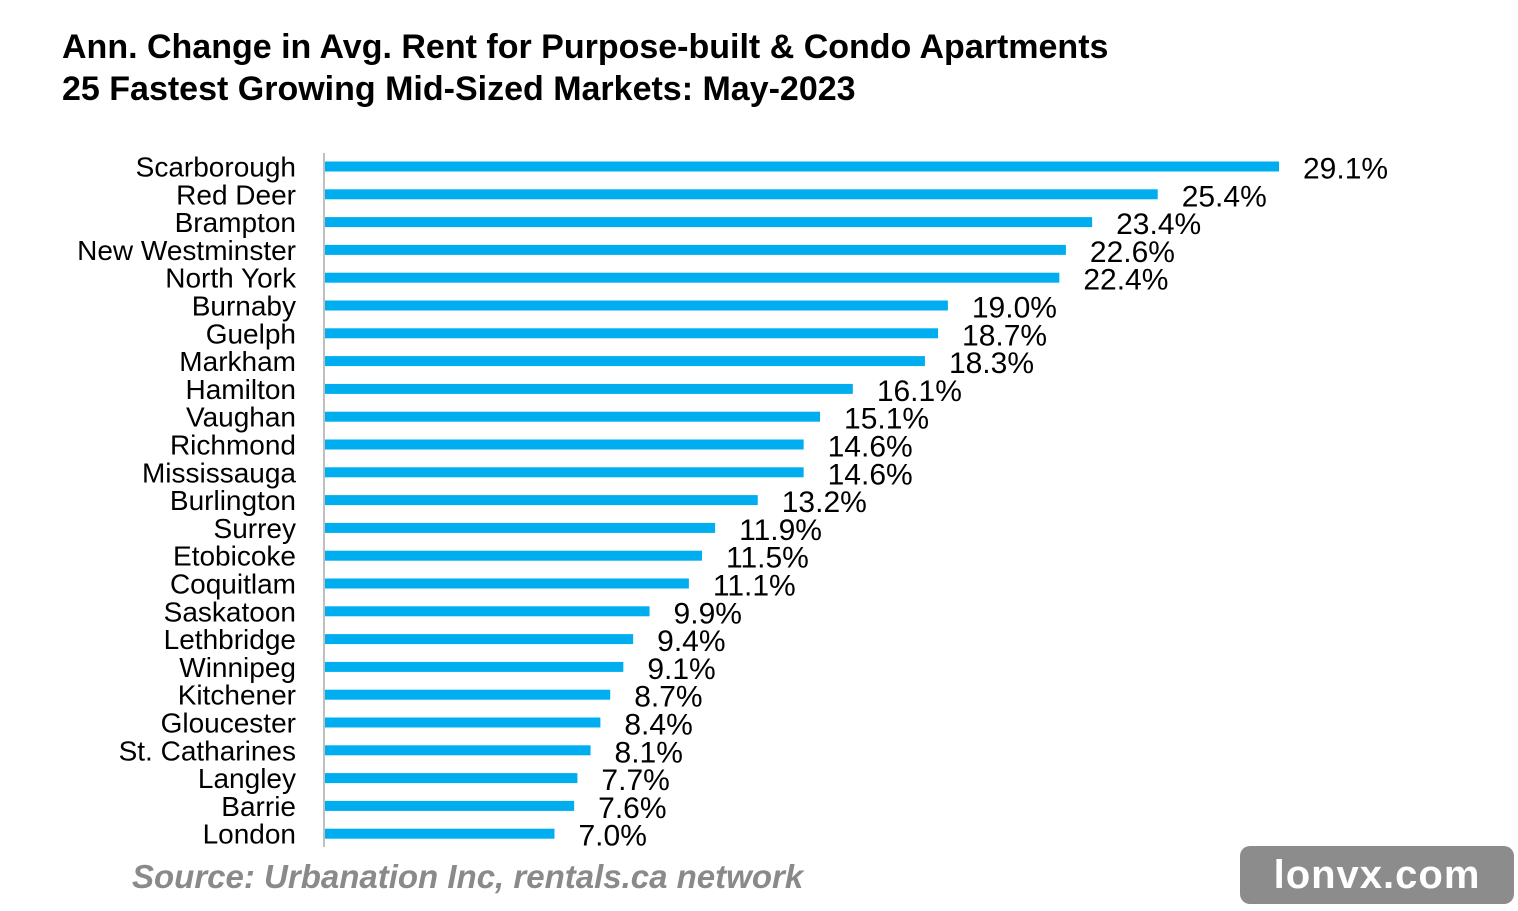 The image size is (1518, 911). Describe the element at coordinates (244, 306) in the screenshot. I see `category-label-burnaby: Burnaby` at that location.